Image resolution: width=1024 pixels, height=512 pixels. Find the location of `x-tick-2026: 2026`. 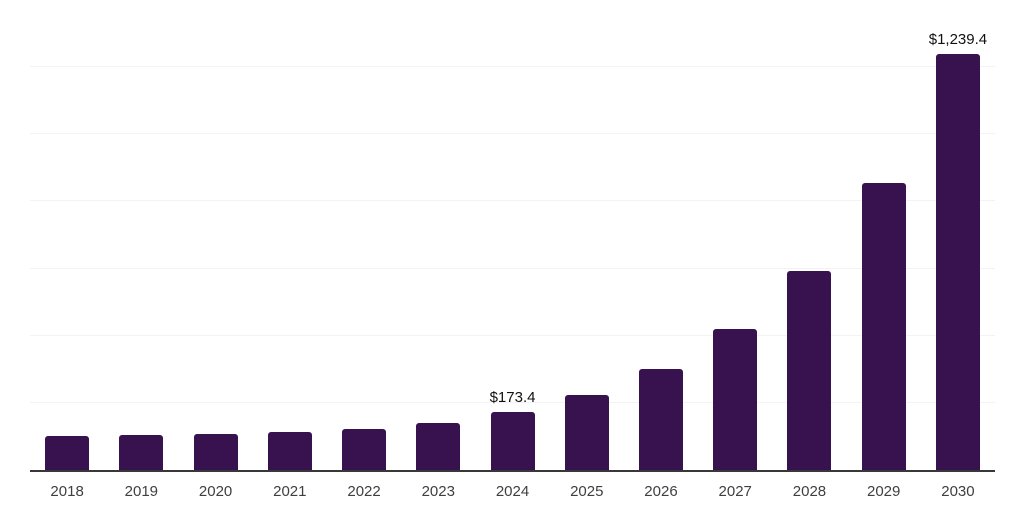

x-tick-2026: 2026 is located at coordinates (661, 491).